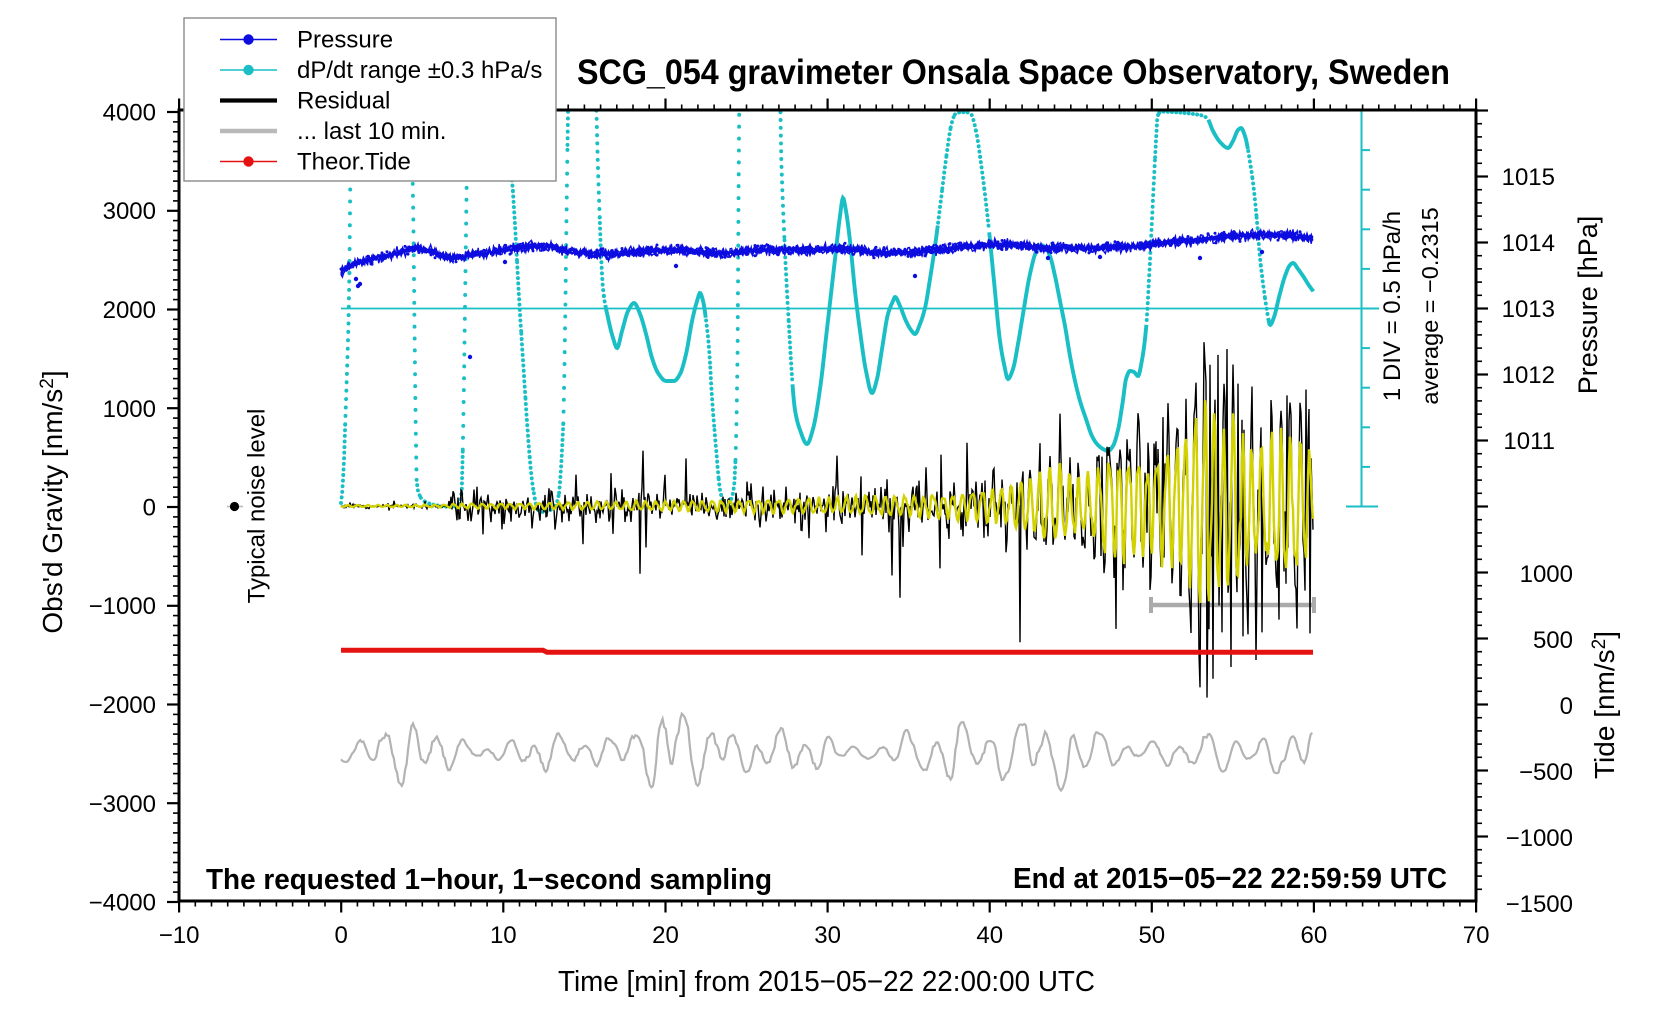  Describe the element at coordinates (122, 804) in the screenshot. I see `svg-text: −3000` at that location.